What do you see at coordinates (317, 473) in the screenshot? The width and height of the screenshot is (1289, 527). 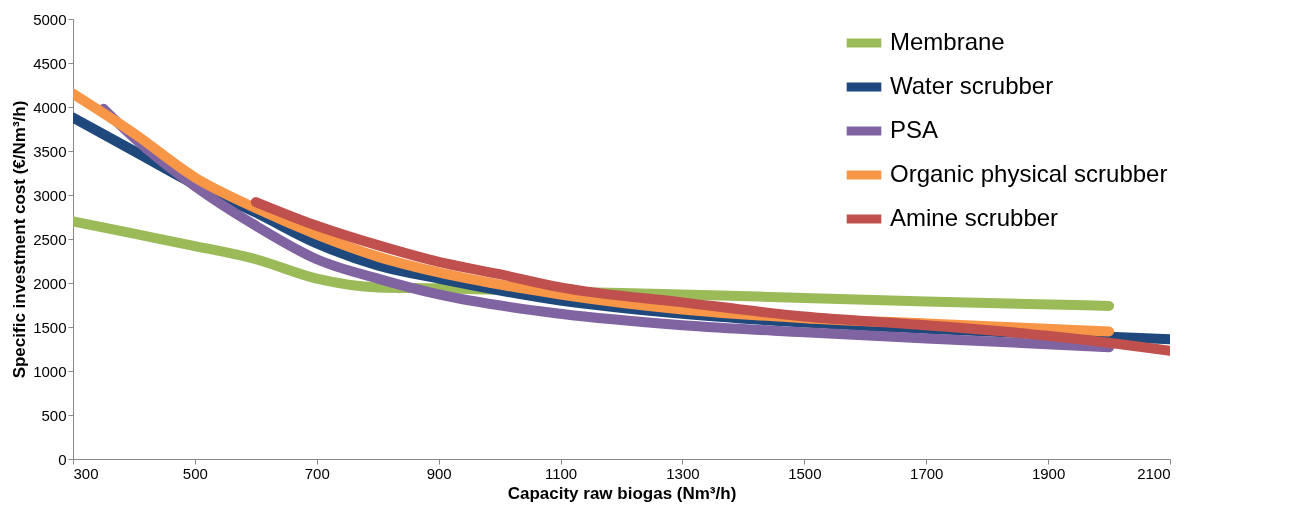 I see `x-tick-label: 700` at bounding box center [317, 473].